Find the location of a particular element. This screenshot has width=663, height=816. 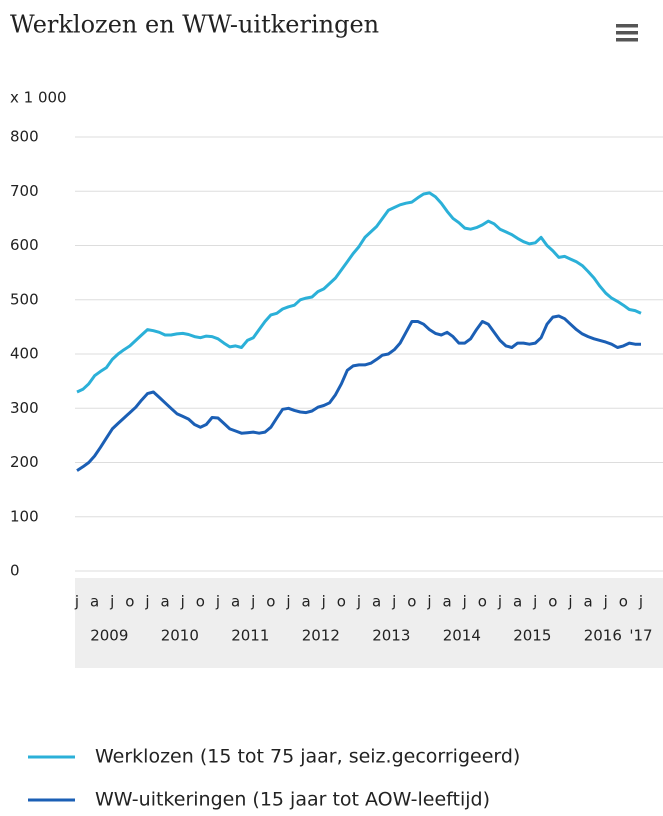

year-label: 2009 is located at coordinates (109, 636).